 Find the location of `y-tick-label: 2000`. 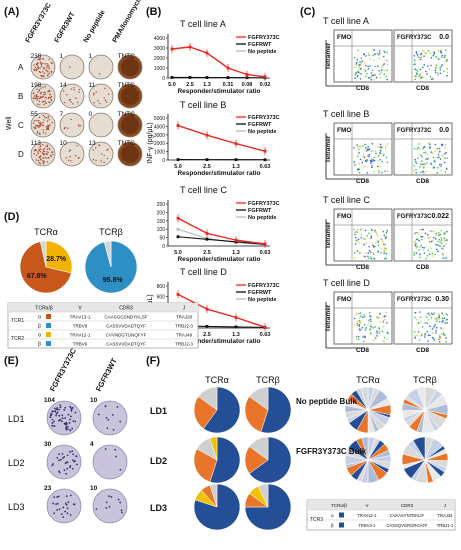

y-tick-label: 2000 is located at coordinates (159, 59).